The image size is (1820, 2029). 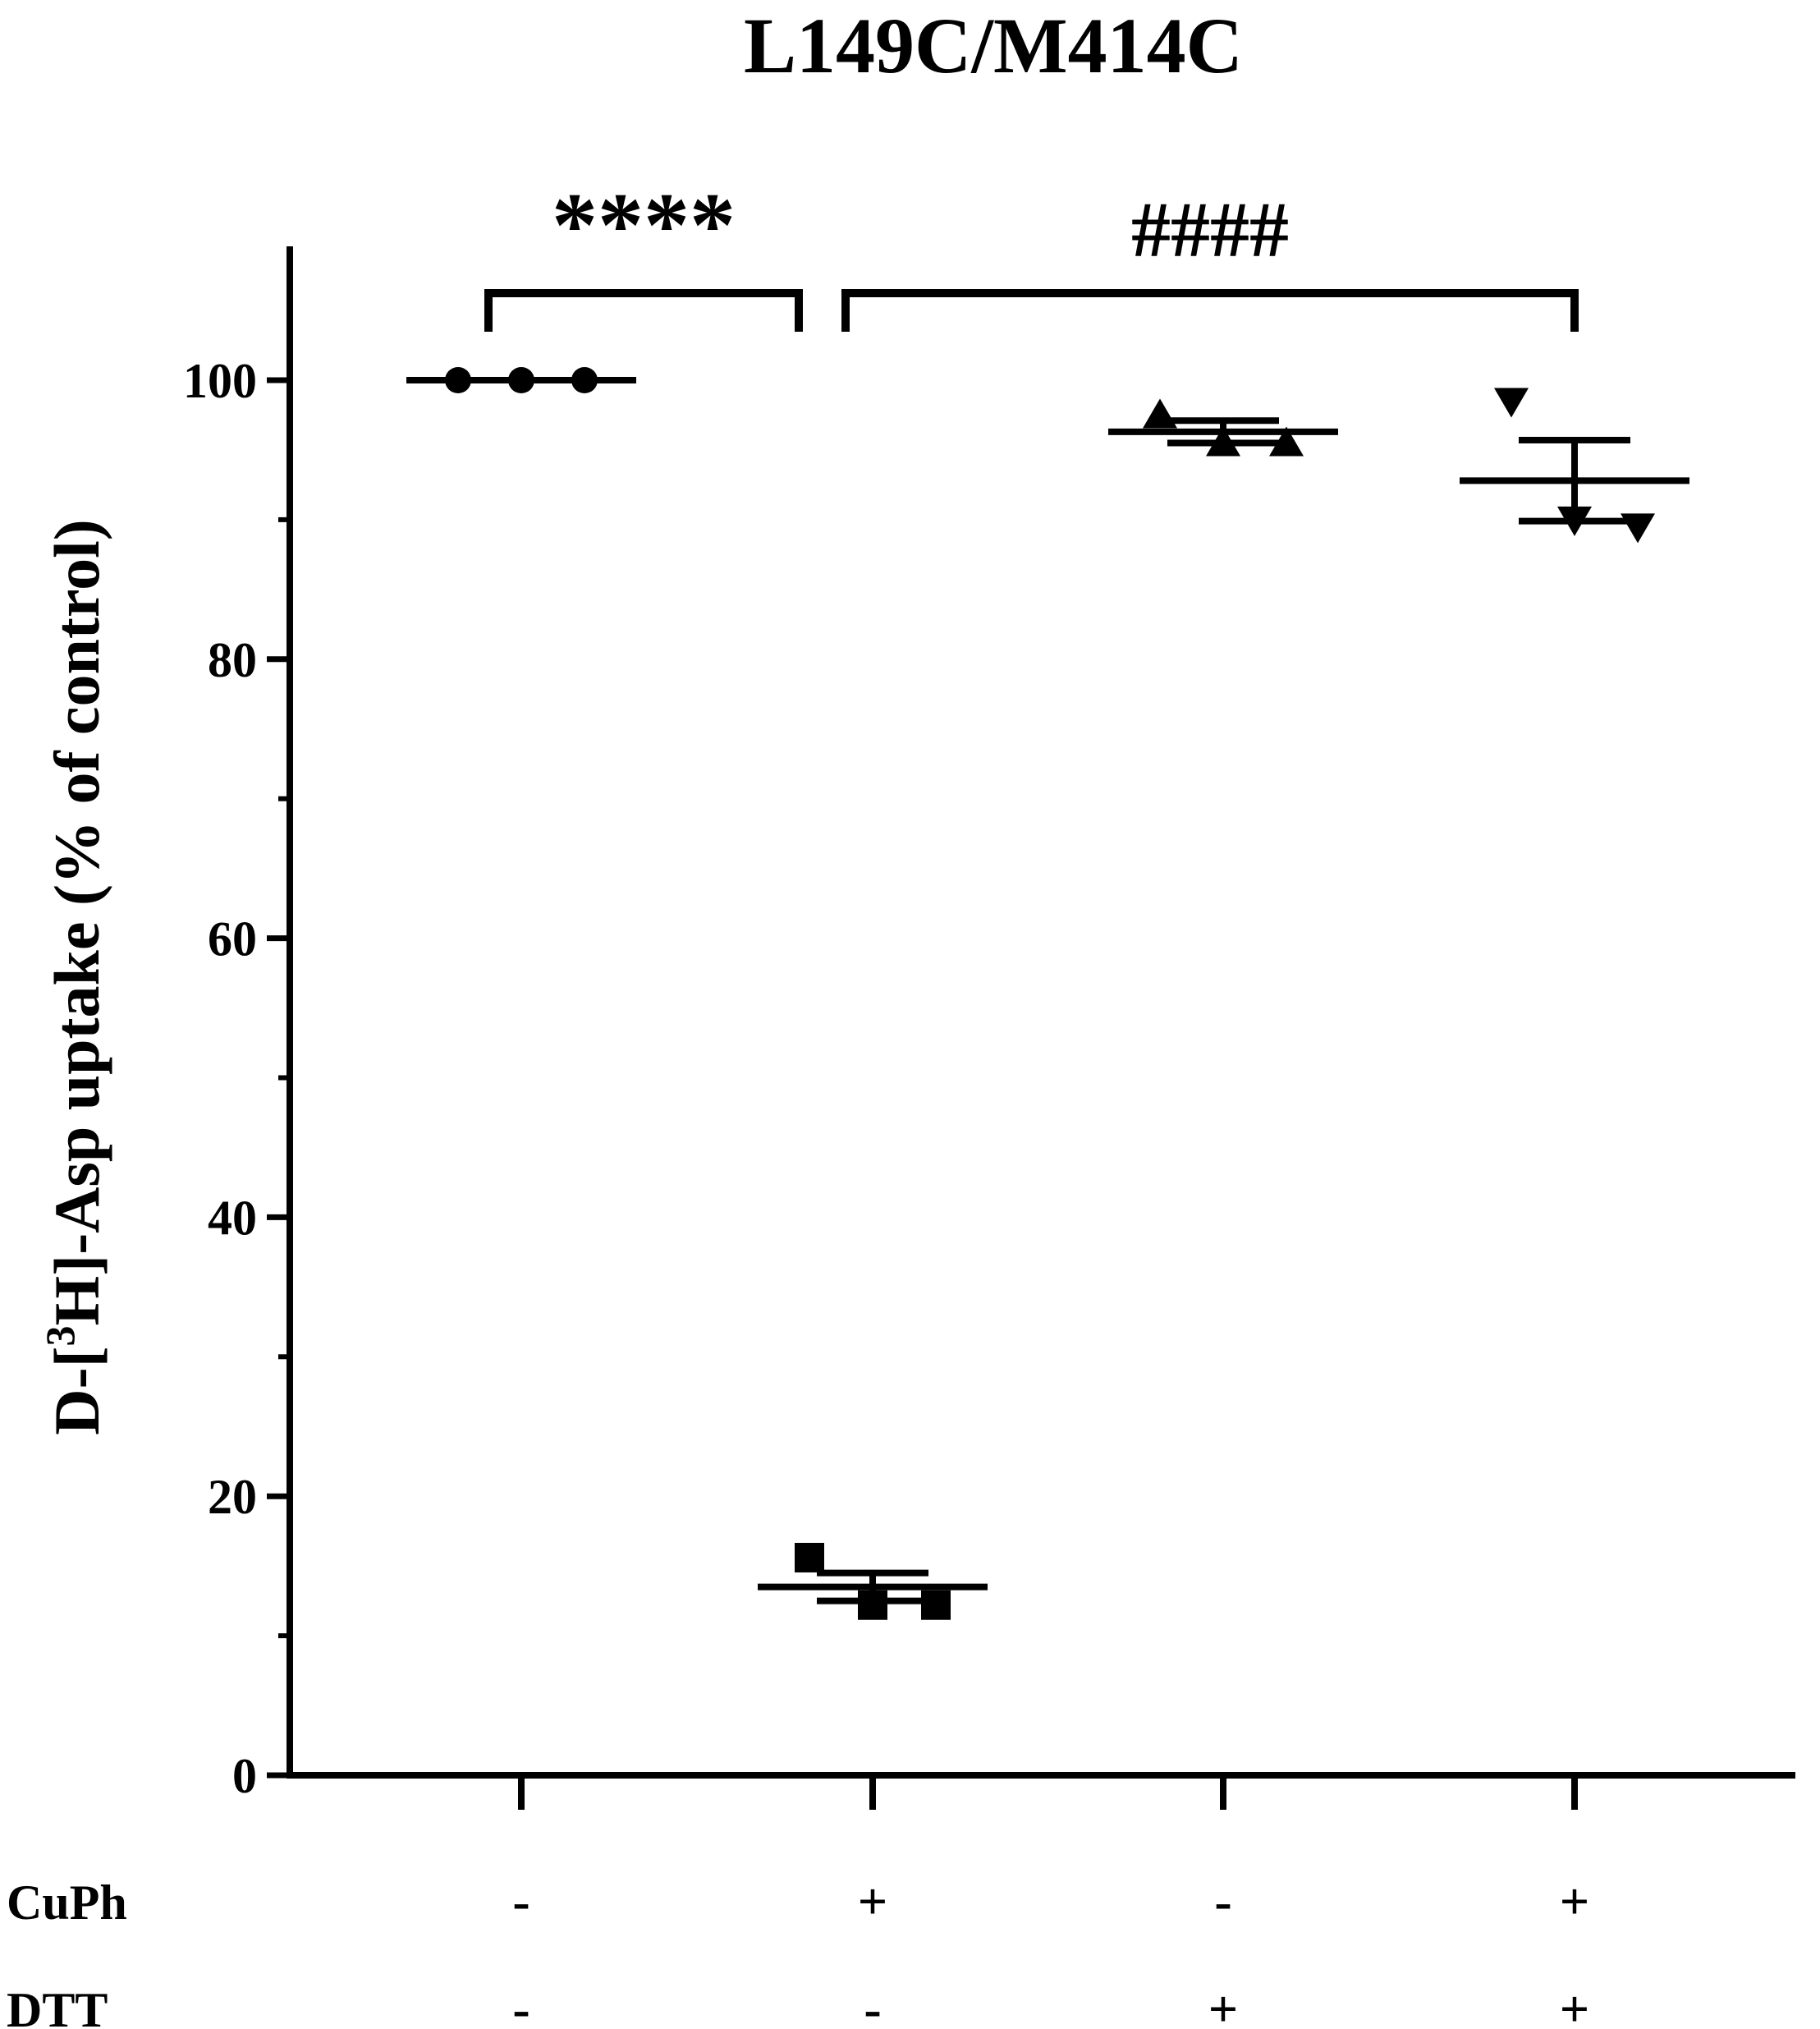 I want to click on y-axis-label: D-[3H]-Asp uptake (% of control), so click(x=74, y=977).